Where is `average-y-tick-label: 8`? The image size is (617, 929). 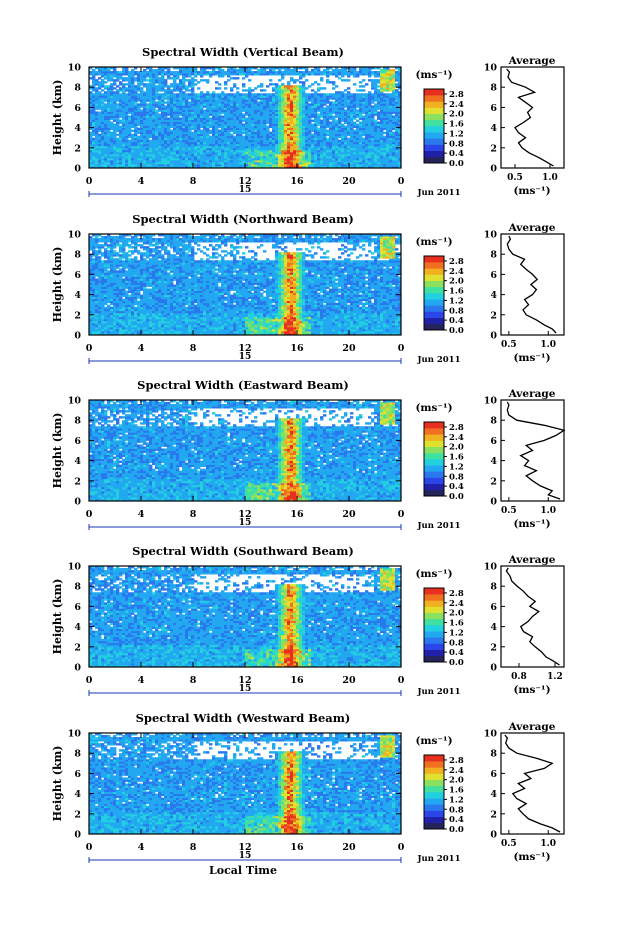
average-y-tick-label: 8 is located at coordinates (493, 421).